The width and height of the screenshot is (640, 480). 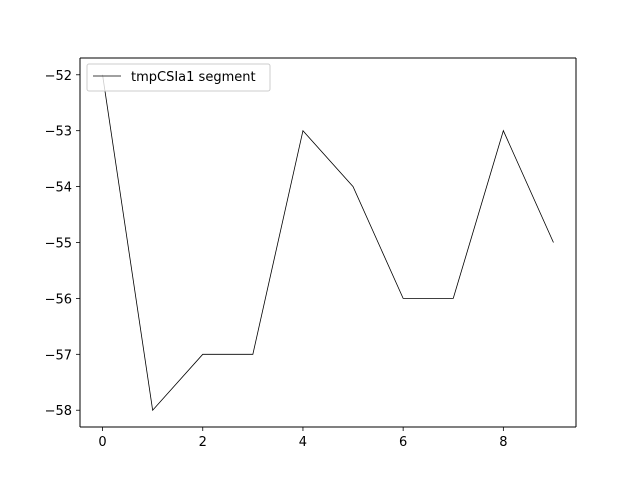 I want to click on y-tick-label: −52, so click(x=58, y=76).